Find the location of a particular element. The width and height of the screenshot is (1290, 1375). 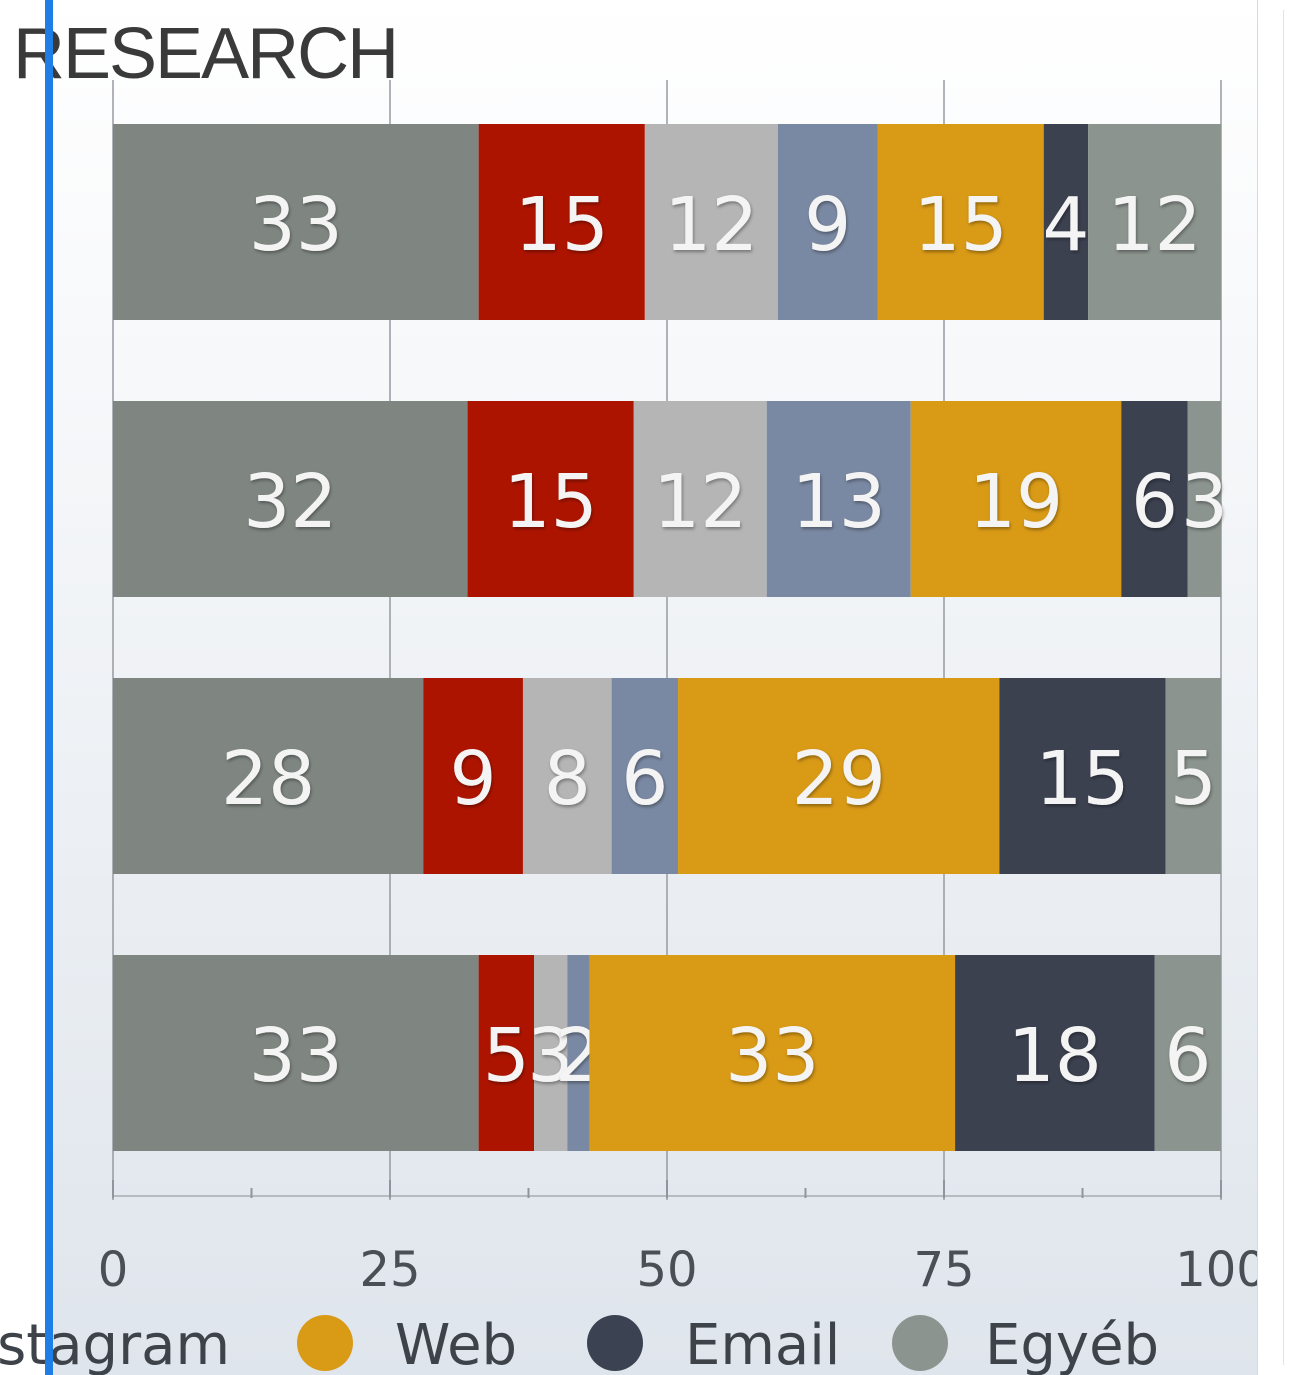

bar-row: 33 532 33 18 6 is located at coordinates (667, 1053).